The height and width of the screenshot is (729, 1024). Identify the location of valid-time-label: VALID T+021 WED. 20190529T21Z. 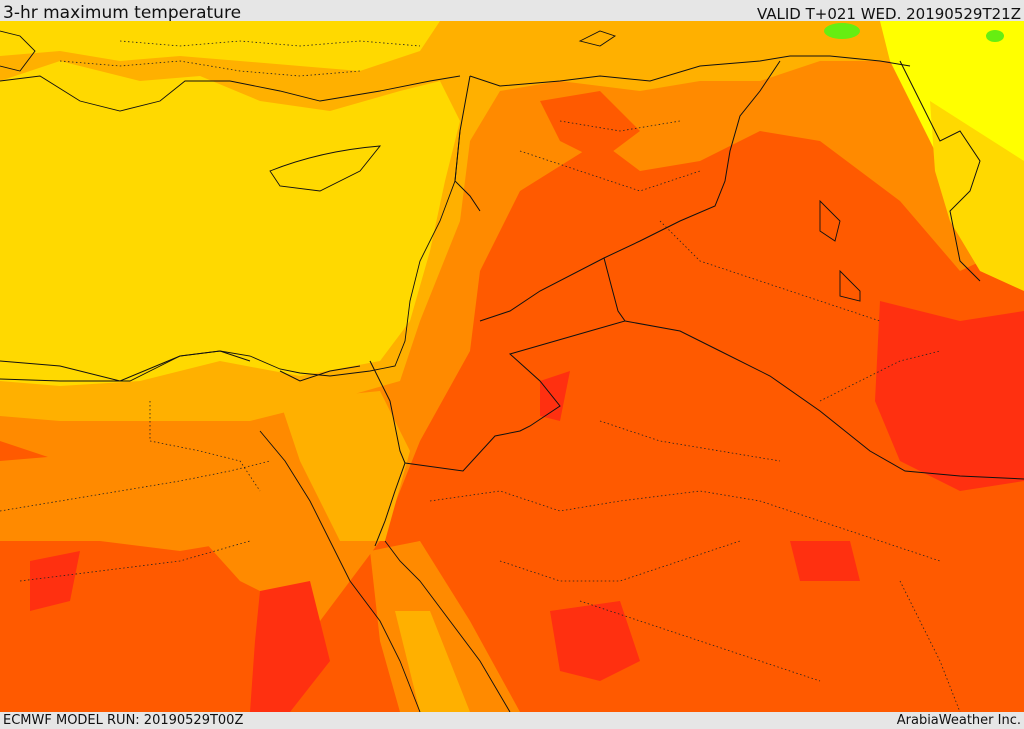
(888, 14).